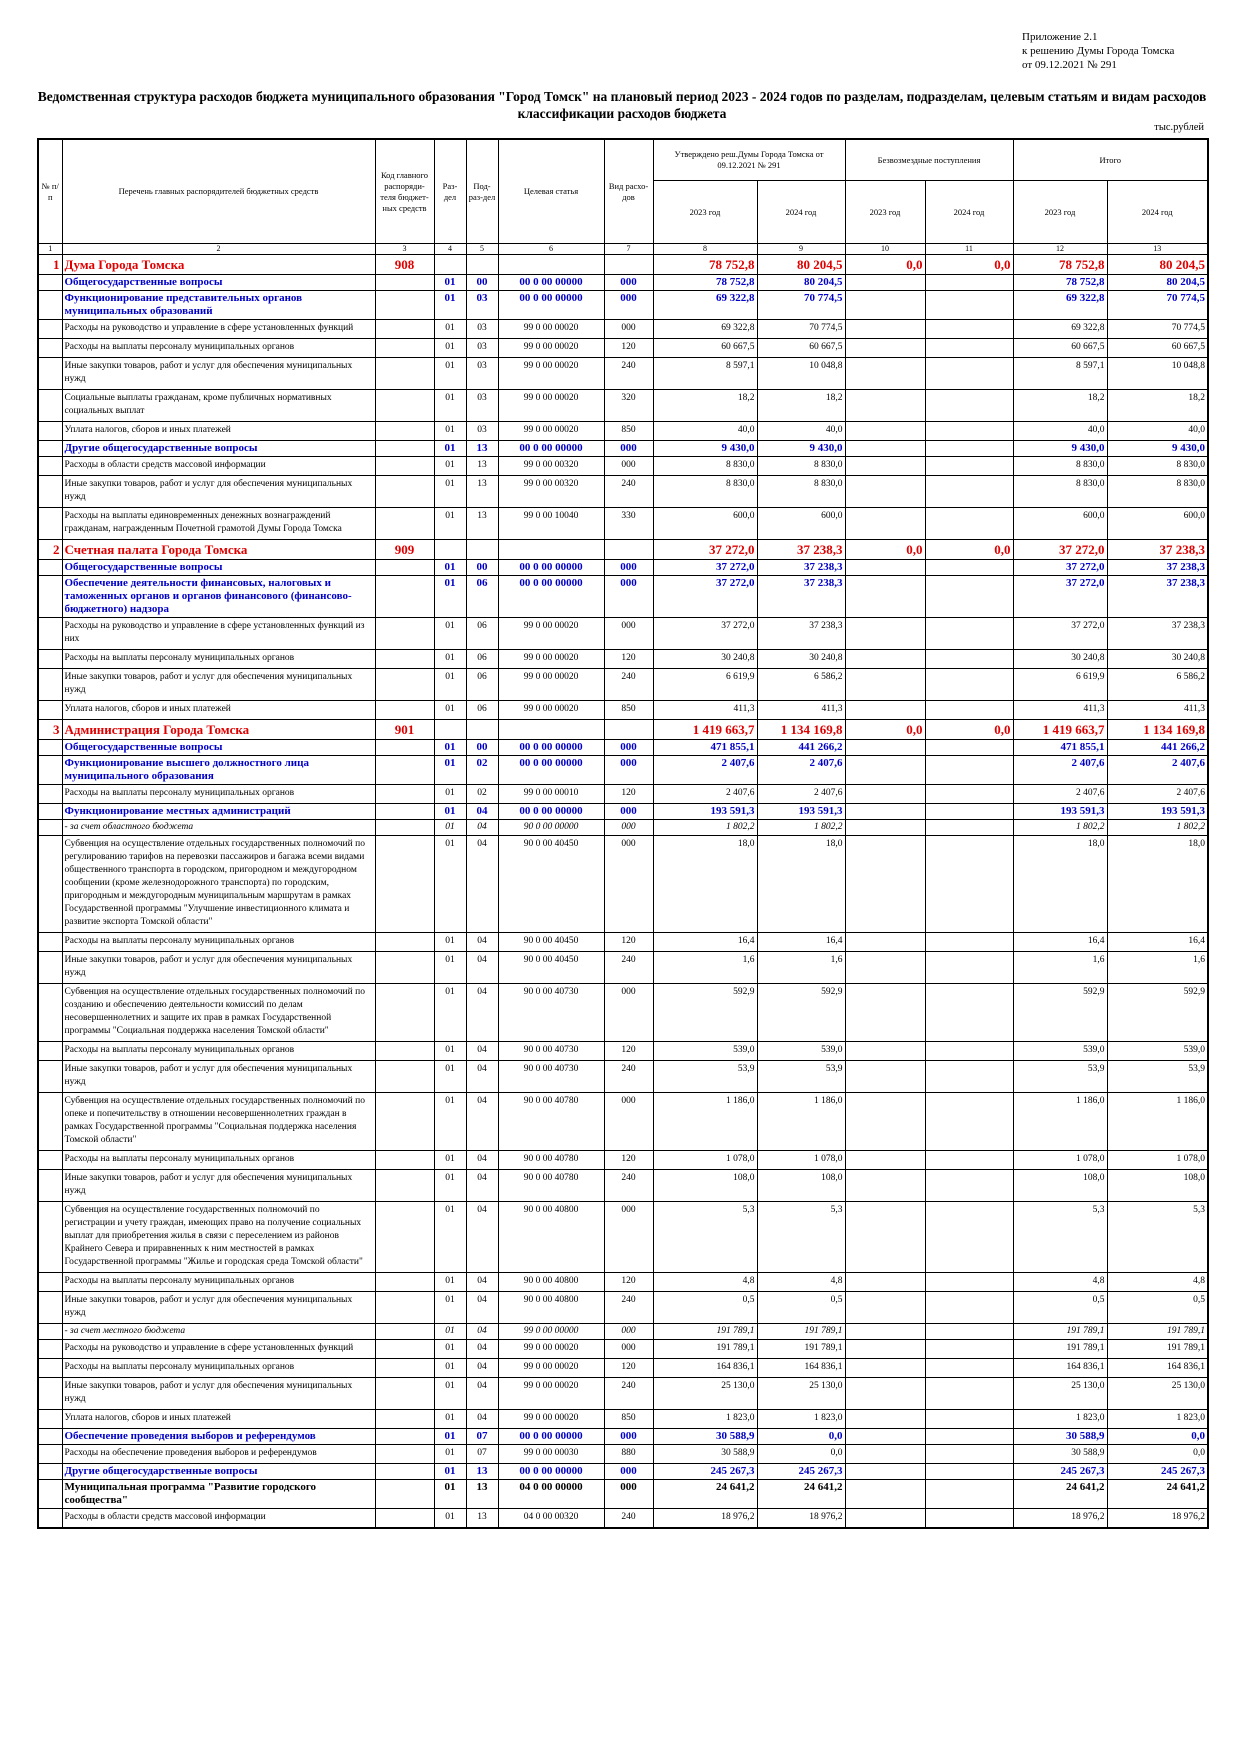 This screenshot has height=1754, width=1240. Describe the element at coordinates (1060, 811) in the screenshot. I see `table-cell: 193 591,3` at that location.